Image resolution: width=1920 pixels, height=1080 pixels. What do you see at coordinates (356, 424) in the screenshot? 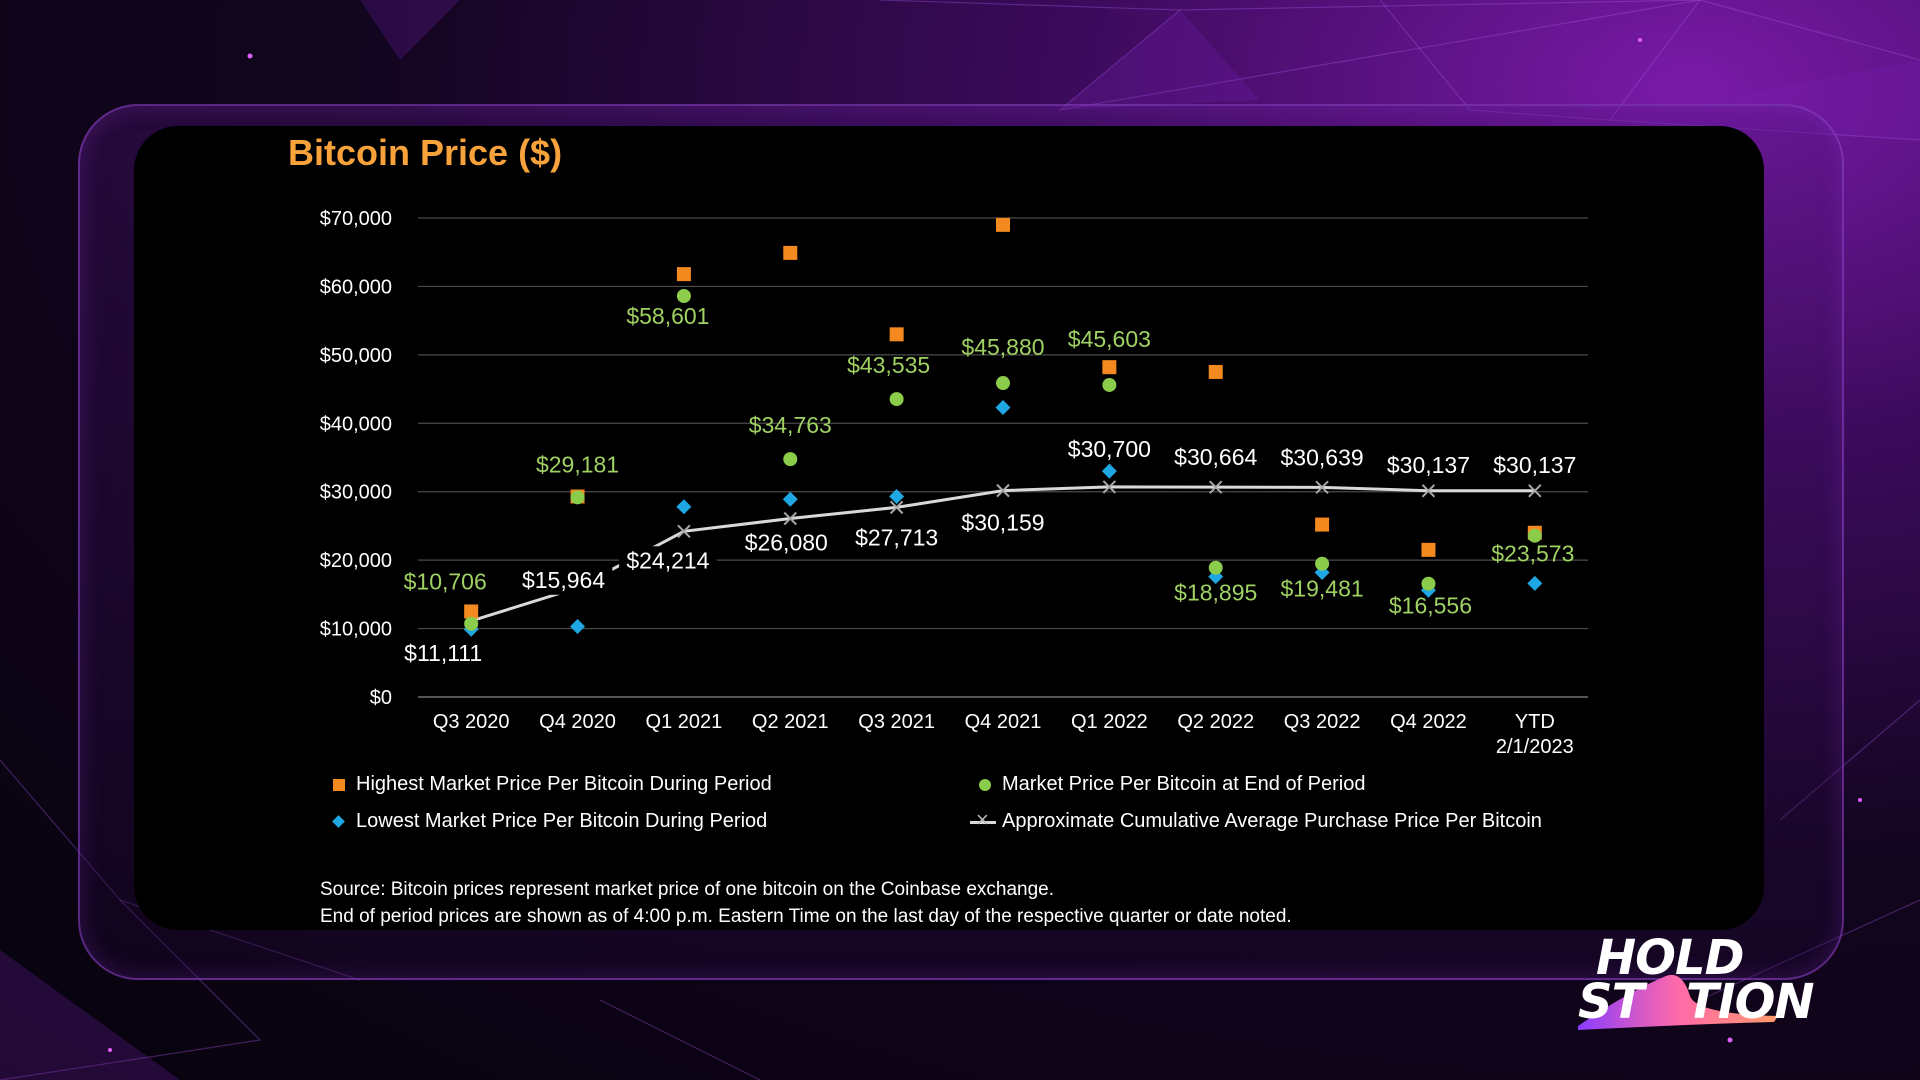
I see `y-tick-label: $40,000` at bounding box center [356, 424].